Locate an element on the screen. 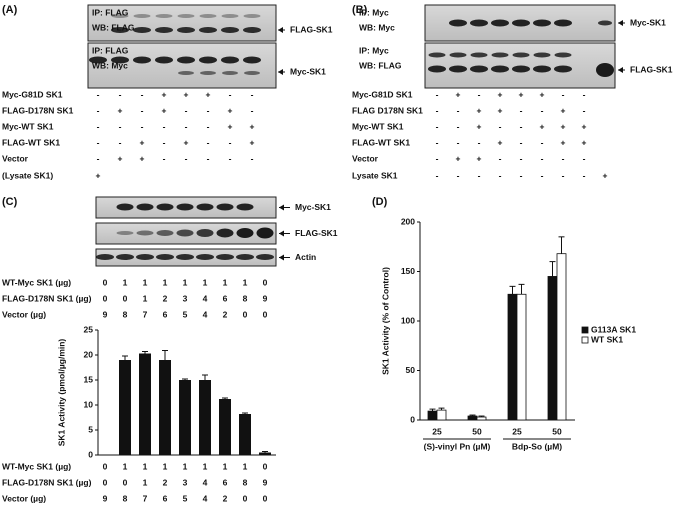 This screenshot has width=685, height=506. y-axis-label: SK1 Activity (% of Control) is located at coordinates (385, 321).